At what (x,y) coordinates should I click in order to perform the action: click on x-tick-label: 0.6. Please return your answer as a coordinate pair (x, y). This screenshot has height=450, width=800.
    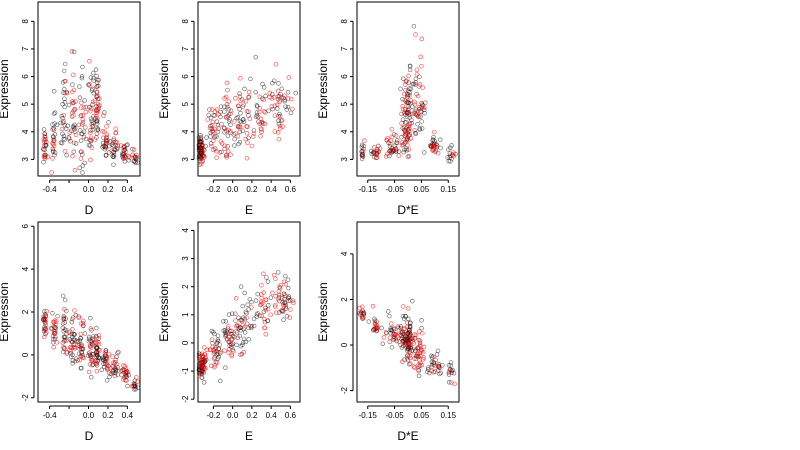
    Looking at the image, I should click on (291, 189).